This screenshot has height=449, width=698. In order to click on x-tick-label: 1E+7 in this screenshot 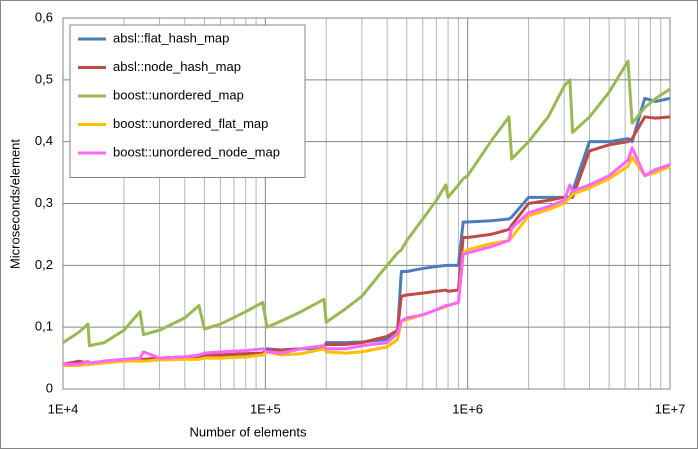, I will do `click(670, 408)`.